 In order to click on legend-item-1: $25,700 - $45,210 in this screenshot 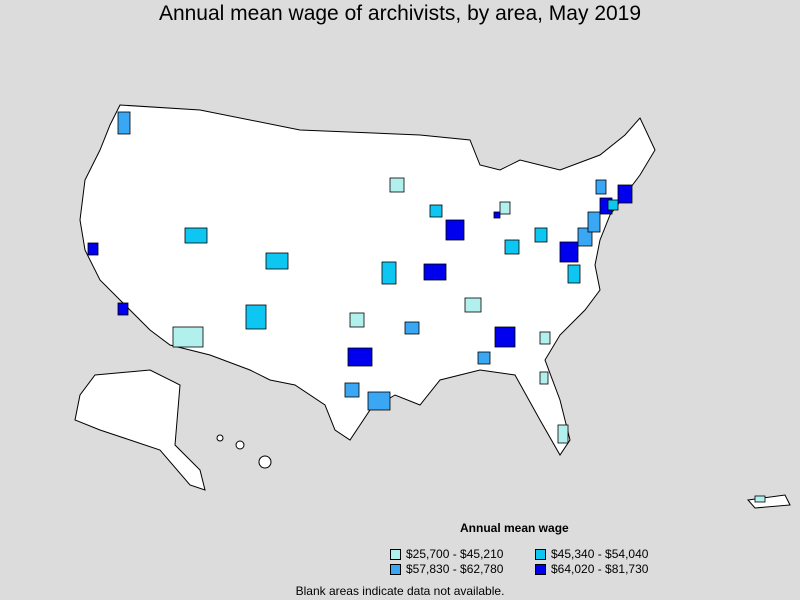, I will do `click(446, 554)`.